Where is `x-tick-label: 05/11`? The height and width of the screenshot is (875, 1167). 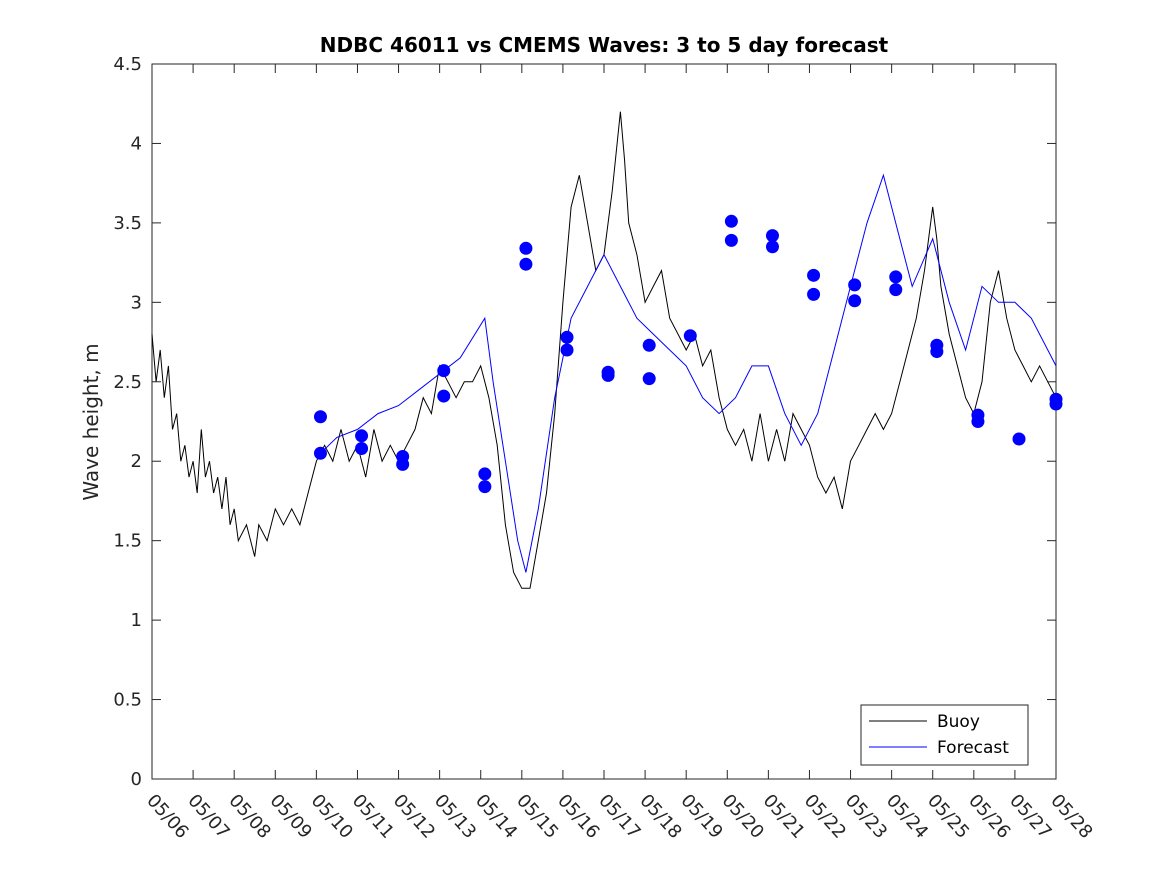 x-tick-label: 05/11 is located at coordinates (373, 816).